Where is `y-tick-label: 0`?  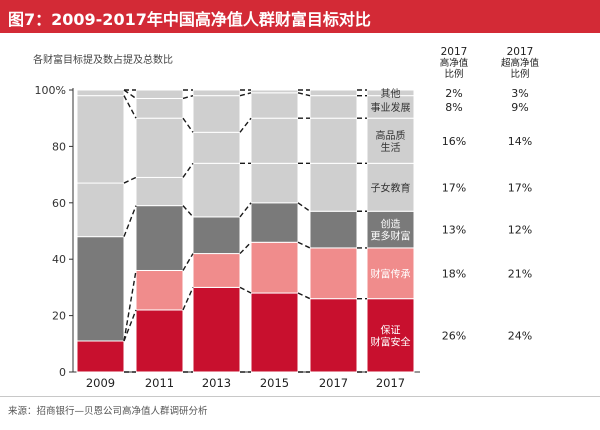
y-tick-label: 0 is located at coordinates (62, 372).